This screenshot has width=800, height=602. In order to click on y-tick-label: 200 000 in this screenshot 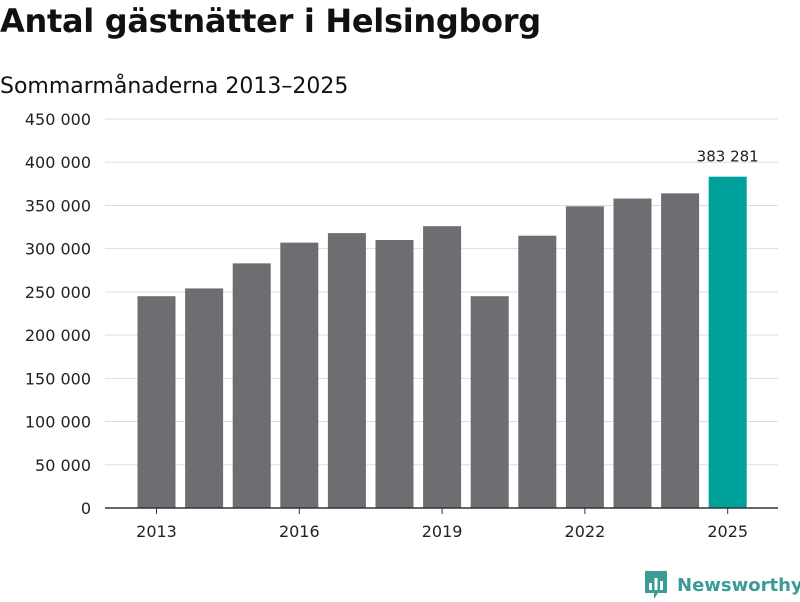, I will do `click(58, 335)`.